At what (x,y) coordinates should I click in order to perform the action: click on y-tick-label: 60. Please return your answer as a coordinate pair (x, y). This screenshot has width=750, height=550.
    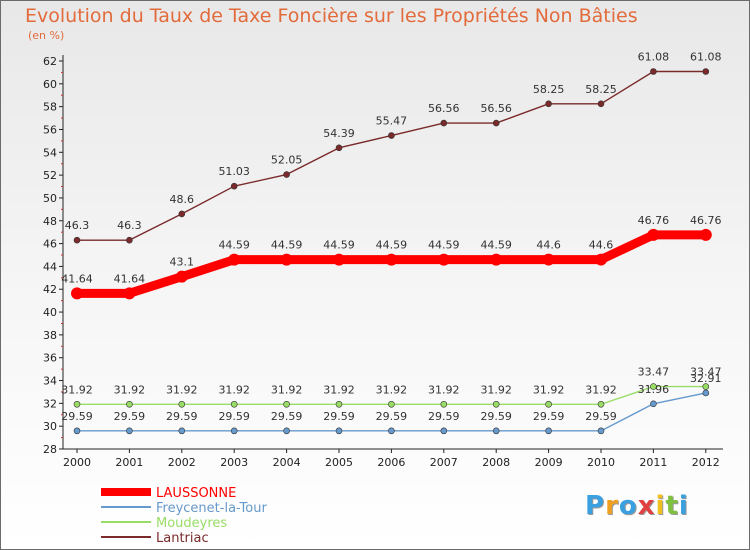
    Looking at the image, I should click on (50, 84).